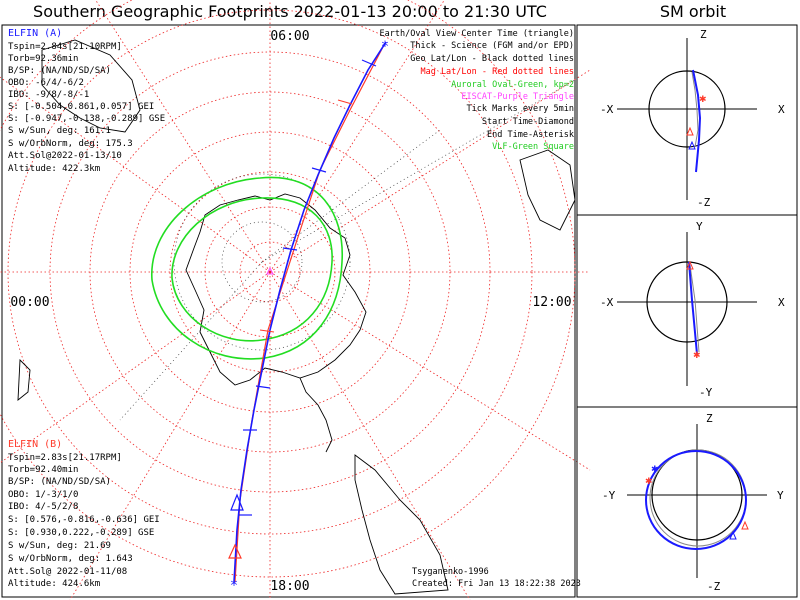  I want to click on credit-created: Created: Fri Jan 13 18:22:38 2023, so click(496, 584).